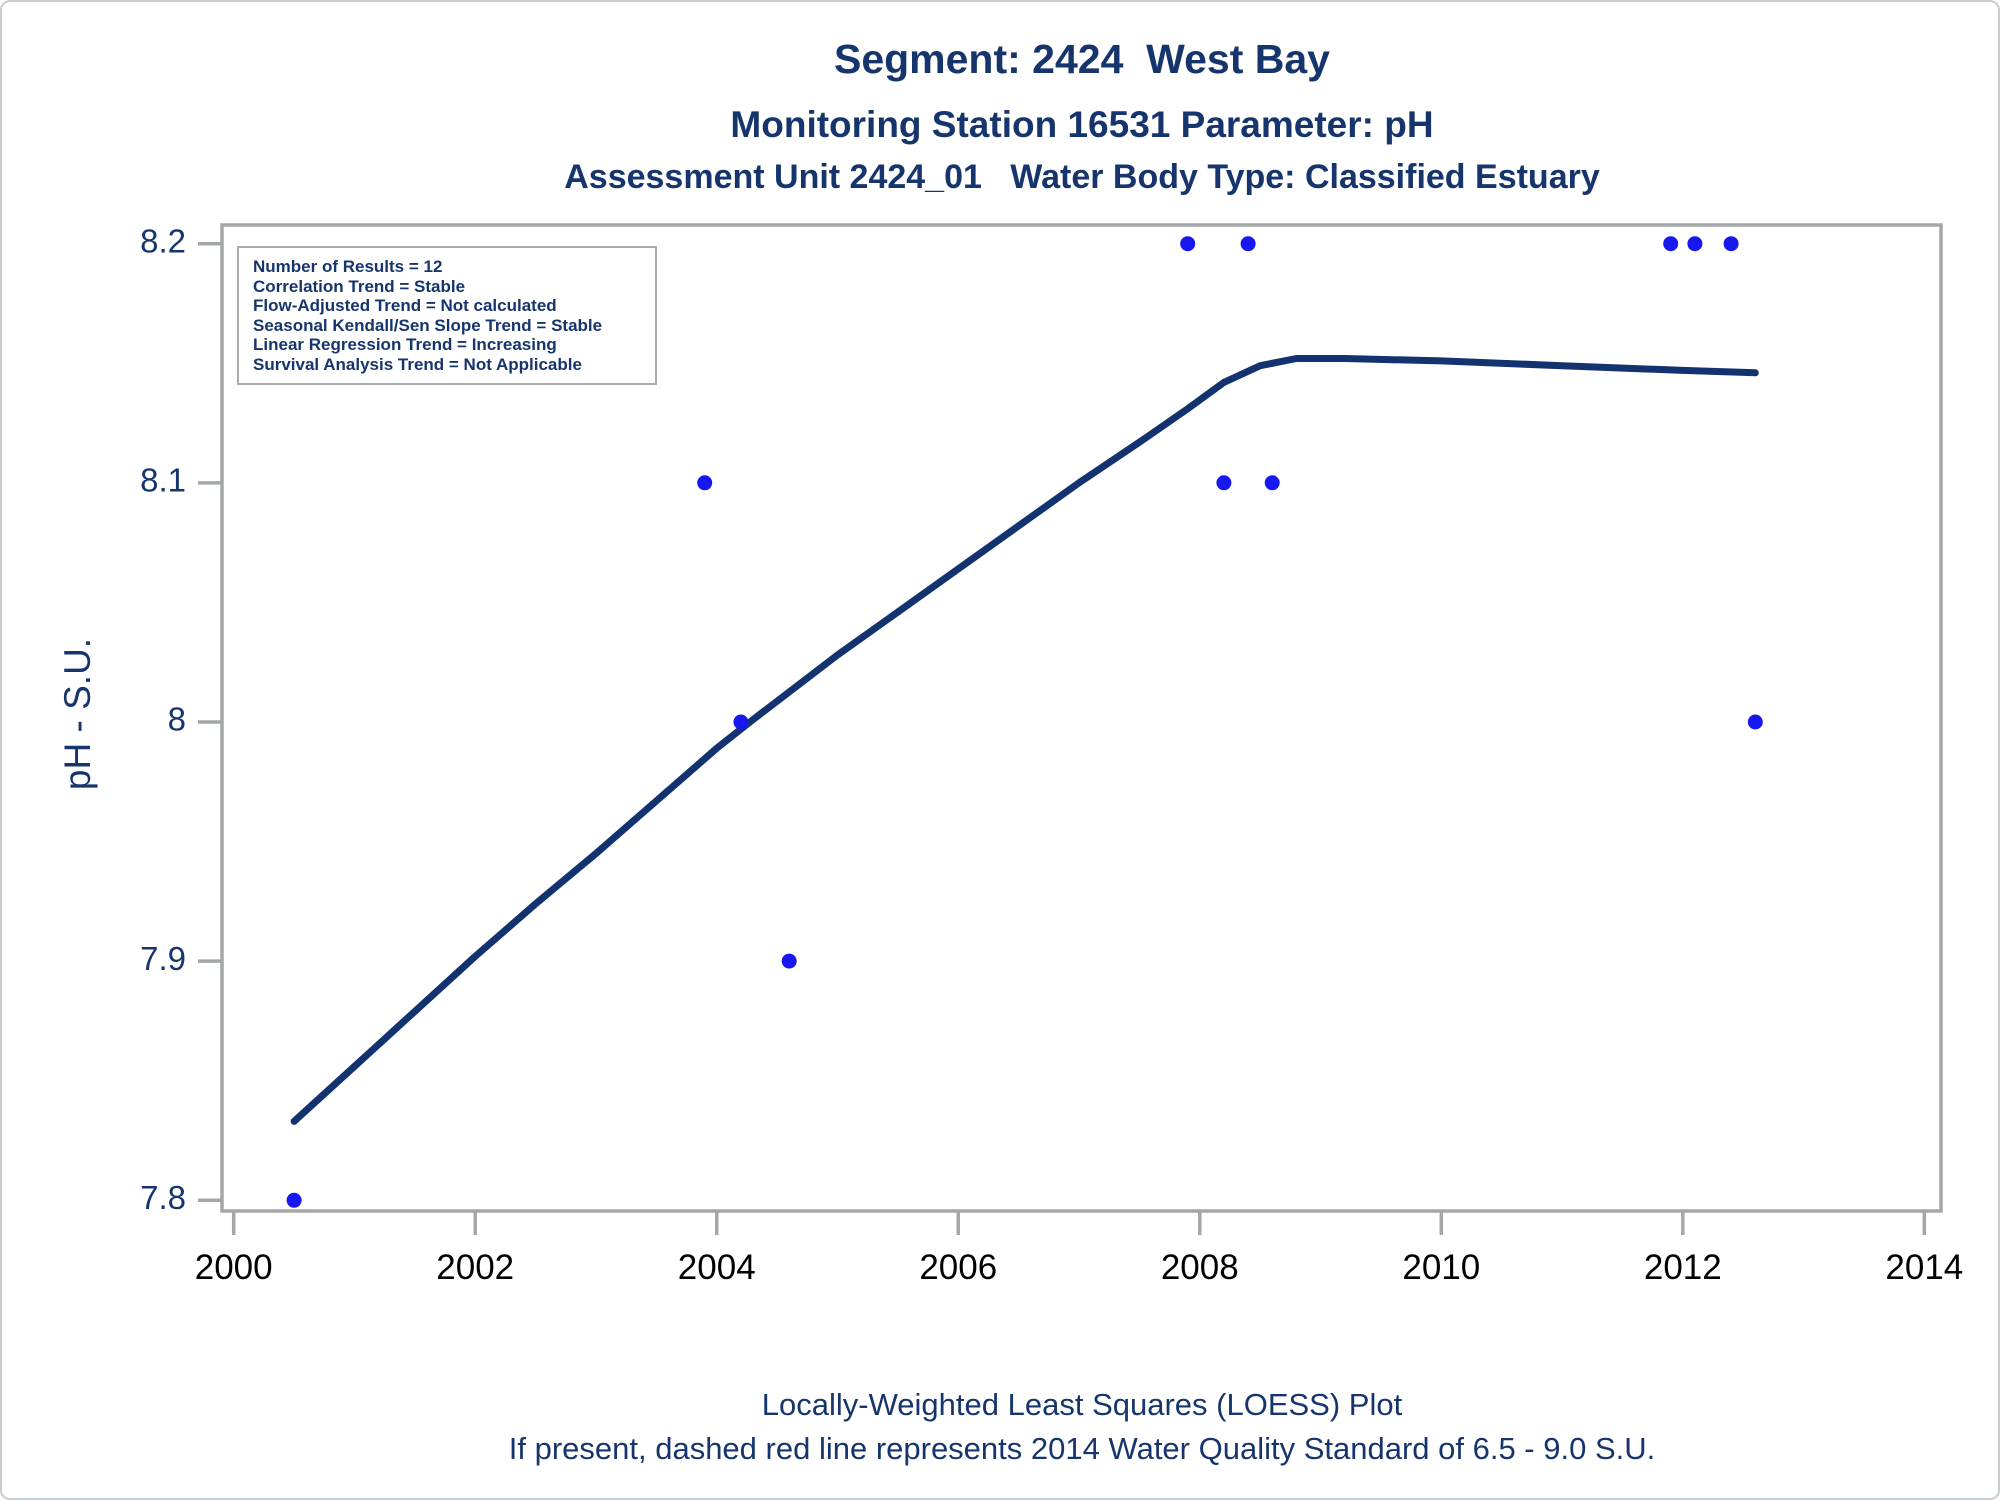 The width and height of the screenshot is (2000, 1500). Describe the element at coordinates (234, 1267) in the screenshot. I see `x-tick-label: 2000` at that location.